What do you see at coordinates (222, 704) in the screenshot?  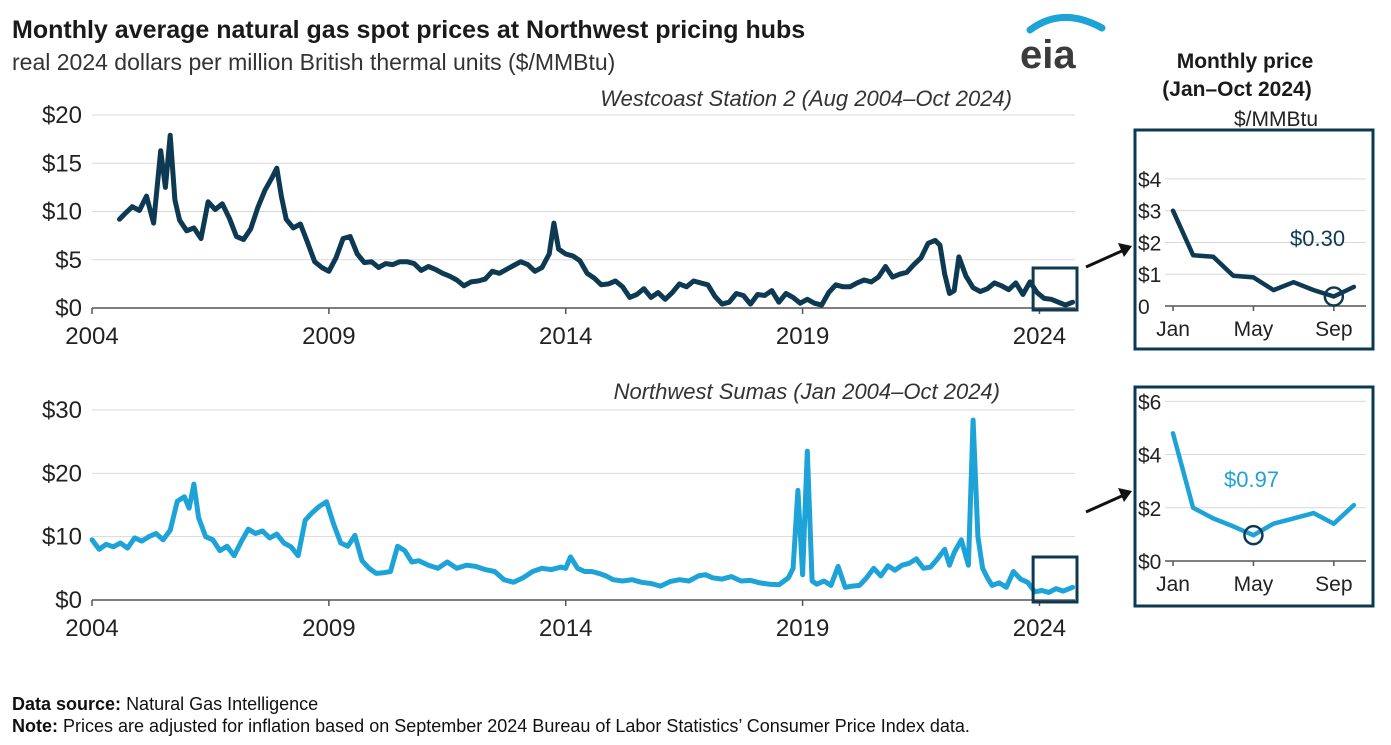 I see `source-text: Natural Gas Intelligence` at bounding box center [222, 704].